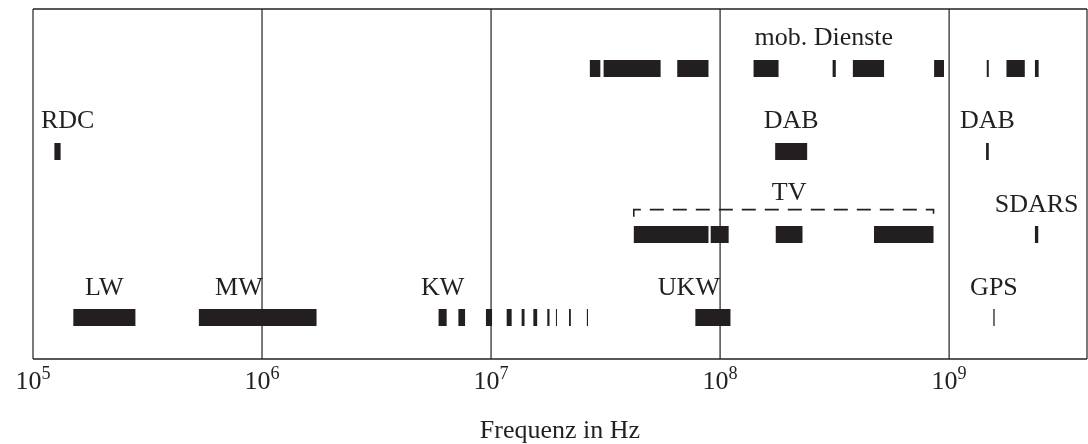 This screenshot has width=1088, height=444. What do you see at coordinates (994, 286) in the screenshot?
I see `series-label: GPS` at bounding box center [994, 286].